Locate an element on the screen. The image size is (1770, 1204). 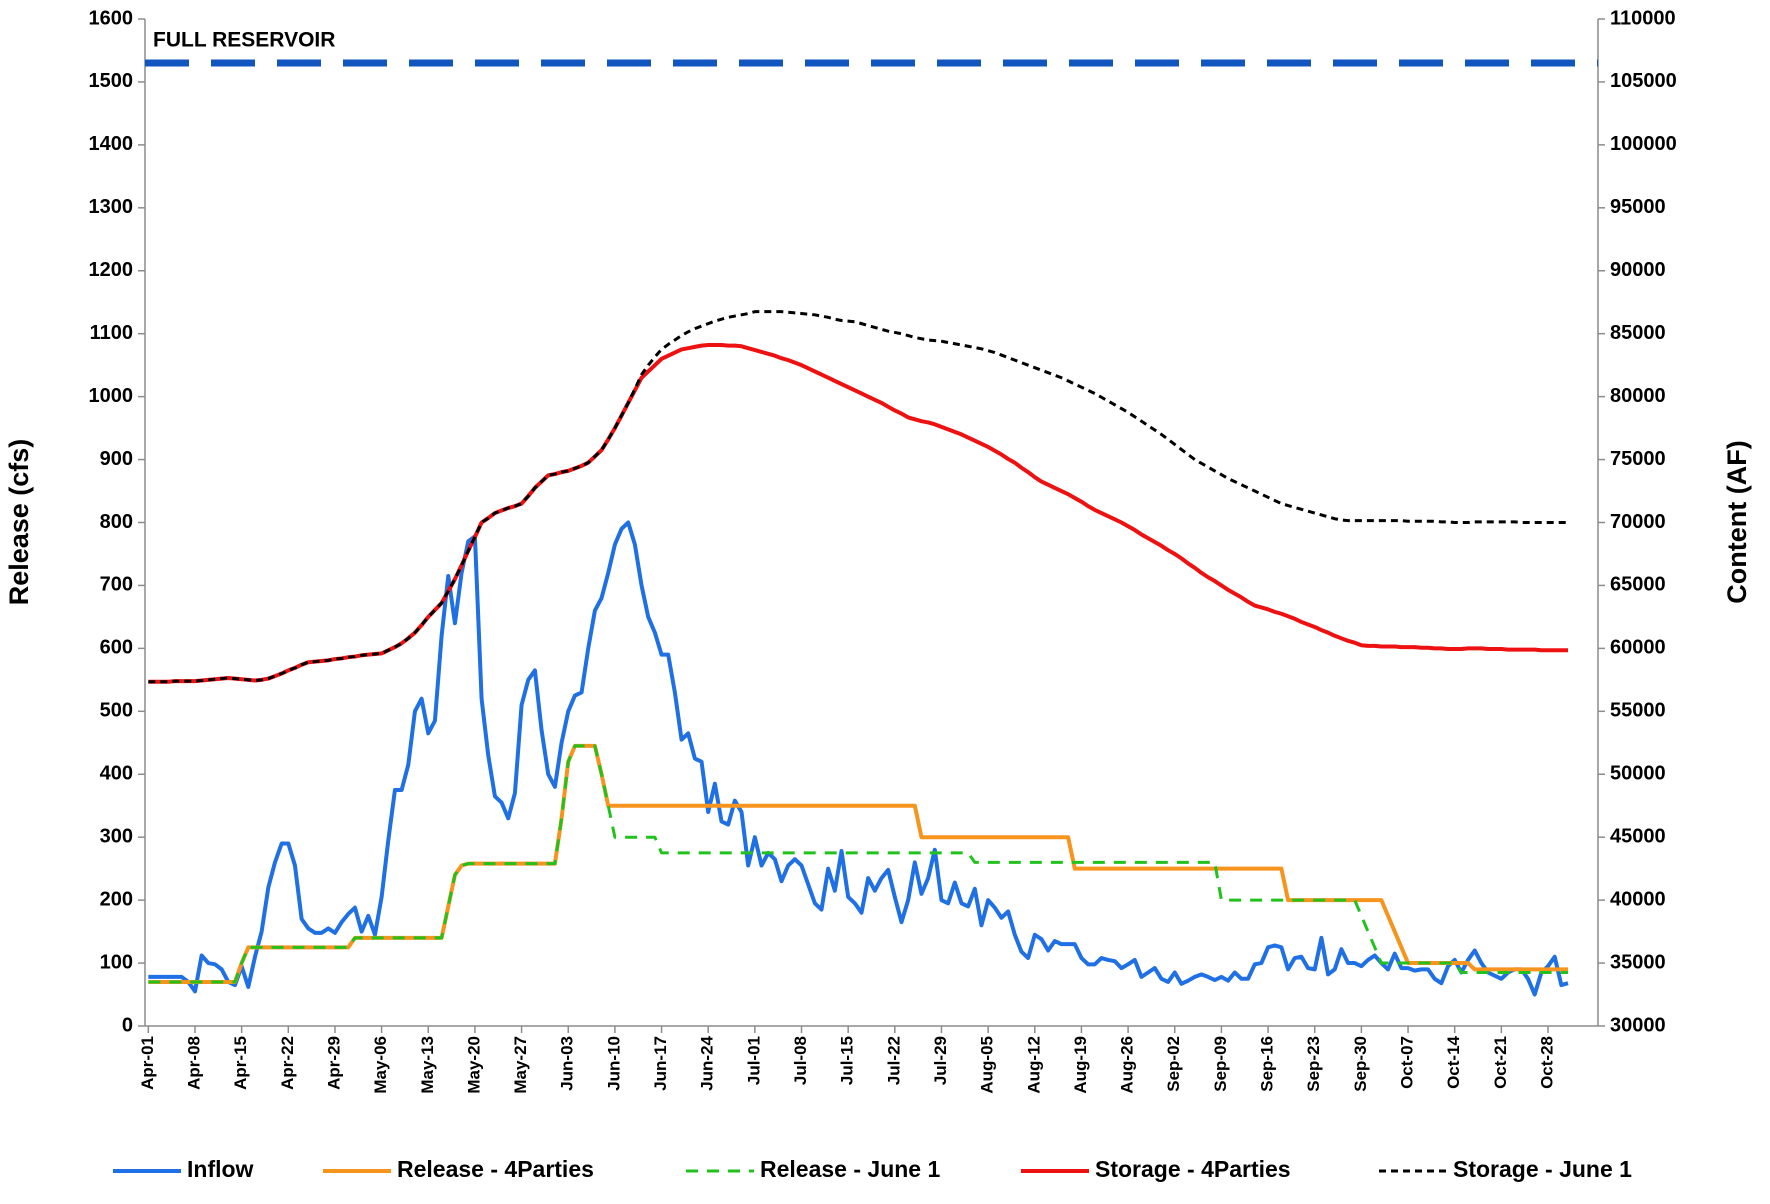
y-tick-label: 1500 is located at coordinates (111, 81).